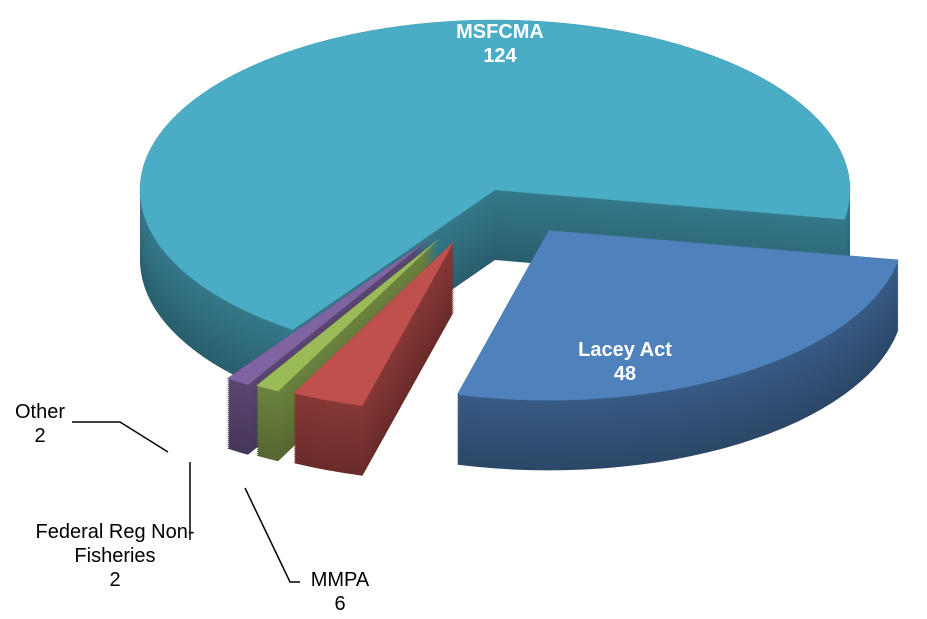 The image size is (927, 619). What do you see at coordinates (500, 56) in the screenshot?
I see `value-label: 124` at bounding box center [500, 56].